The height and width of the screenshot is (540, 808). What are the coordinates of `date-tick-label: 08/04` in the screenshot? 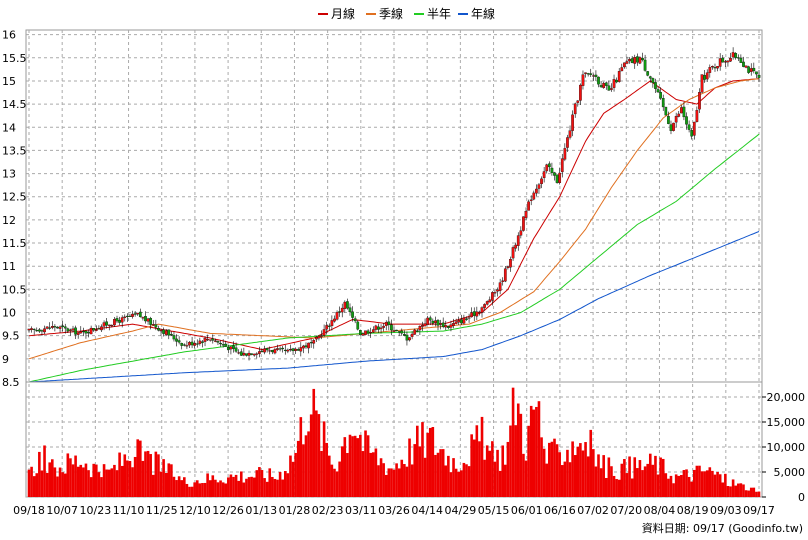 It's located at (660, 510).